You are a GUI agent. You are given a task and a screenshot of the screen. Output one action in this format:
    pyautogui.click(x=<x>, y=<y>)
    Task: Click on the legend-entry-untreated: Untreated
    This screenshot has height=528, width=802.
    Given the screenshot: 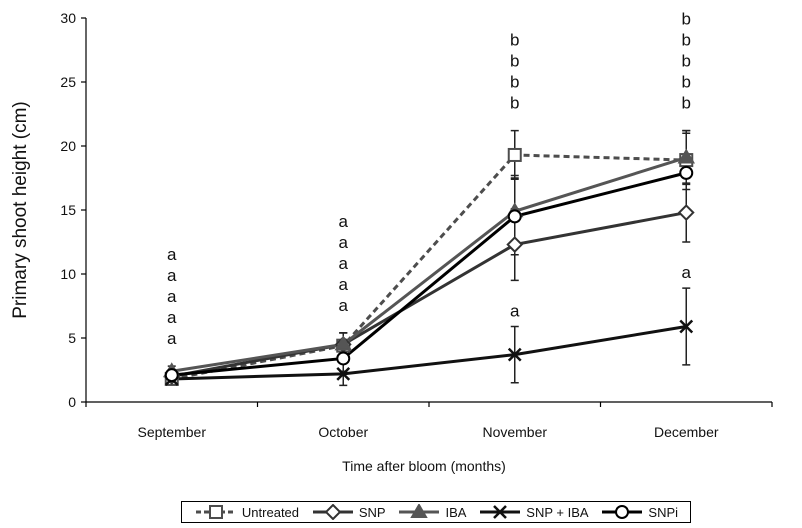 What is the action you would take?
    pyautogui.click(x=246, y=512)
    